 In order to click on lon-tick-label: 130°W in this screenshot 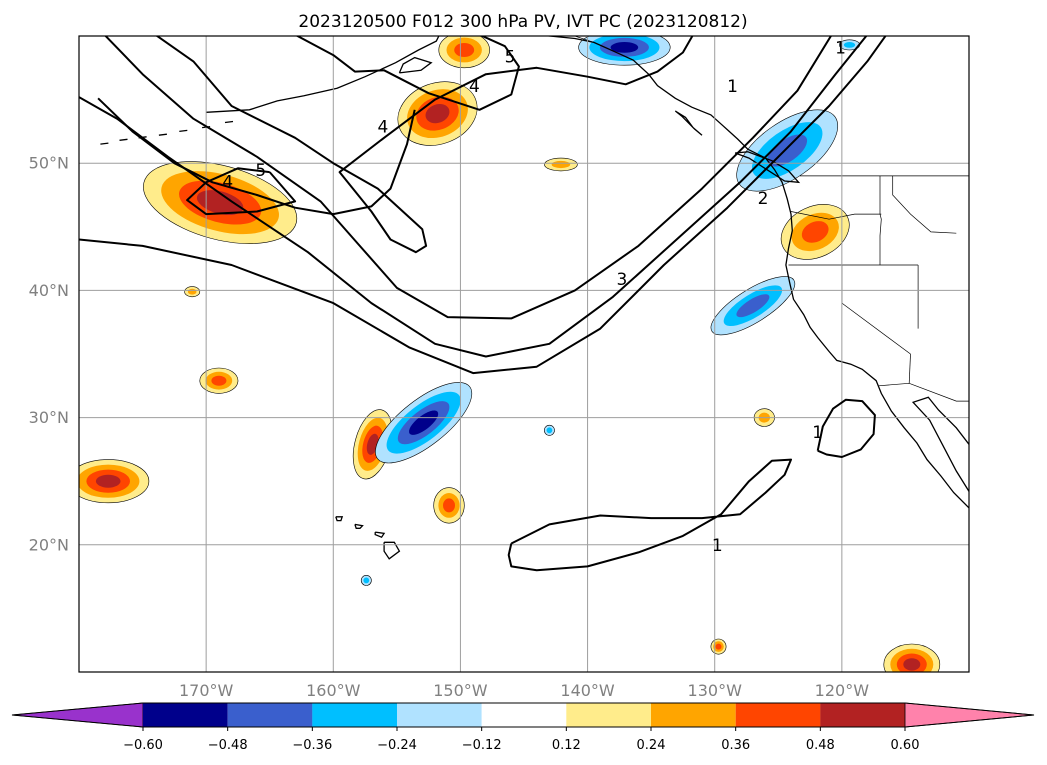, I will do `click(715, 690)`.